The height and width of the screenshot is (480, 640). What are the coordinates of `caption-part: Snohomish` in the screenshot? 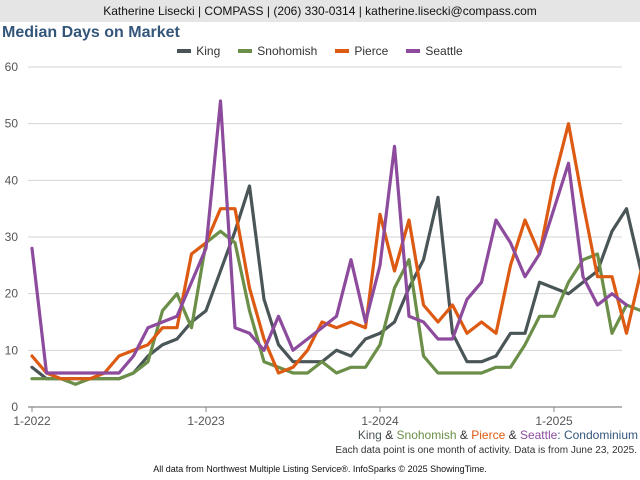 It's located at (426, 435).